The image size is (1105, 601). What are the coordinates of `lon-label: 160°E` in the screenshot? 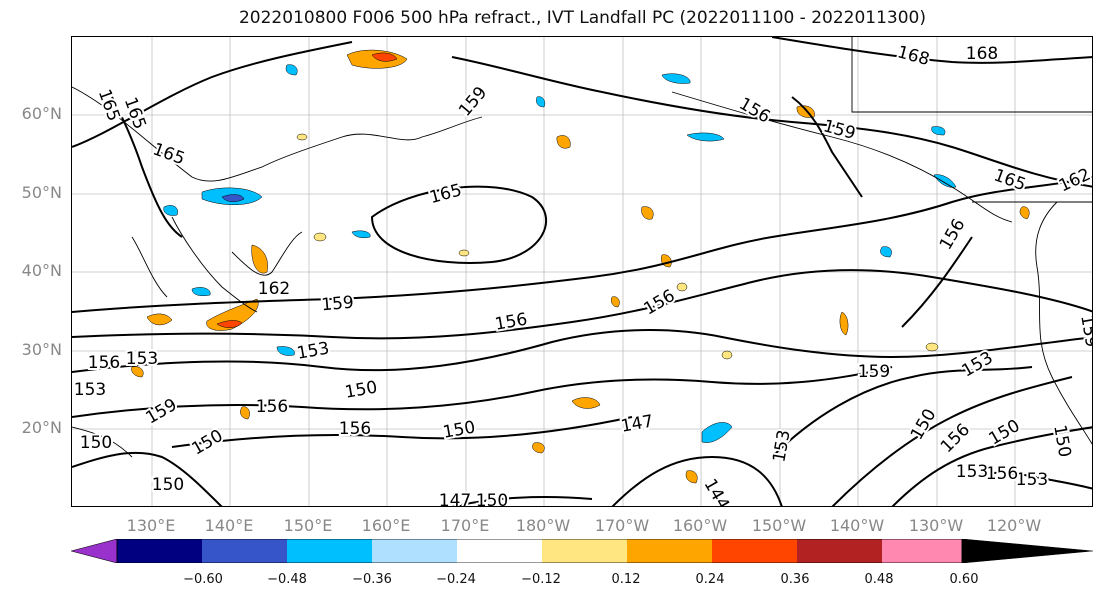 It's located at (386, 525).